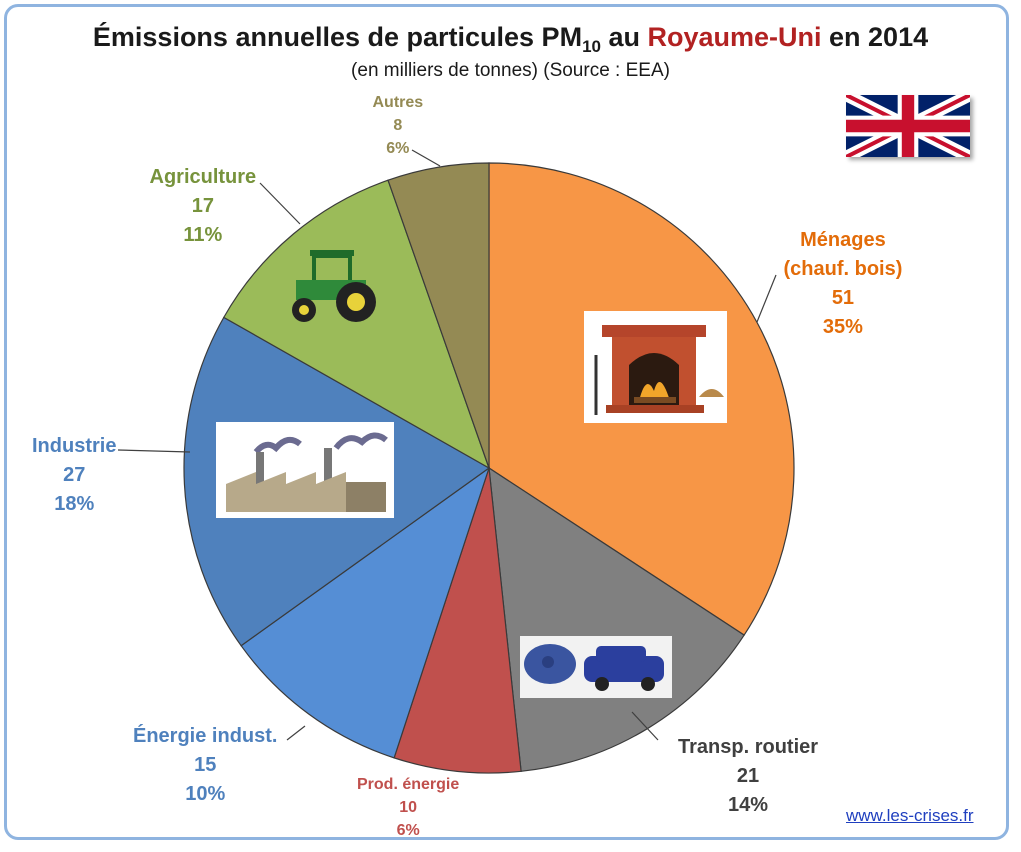 This screenshot has height=852, width=1021. Describe the element at coordinates (510, 70) in the screenshot. I see `chart-subtitle: (en milliers de tonnes) (Source : EEA)` at that location.